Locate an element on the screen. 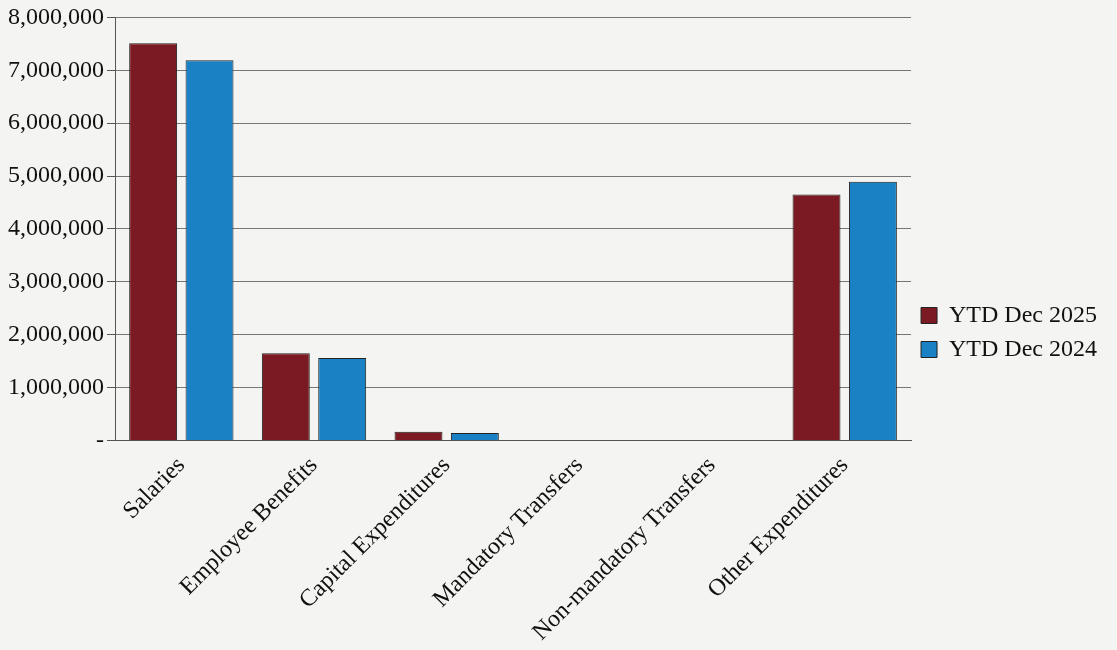 Image resolution: width=1117 pixels, height=650 pixels. legend-label: YTD Dec 2025 is located at coordinates (1023, 313).